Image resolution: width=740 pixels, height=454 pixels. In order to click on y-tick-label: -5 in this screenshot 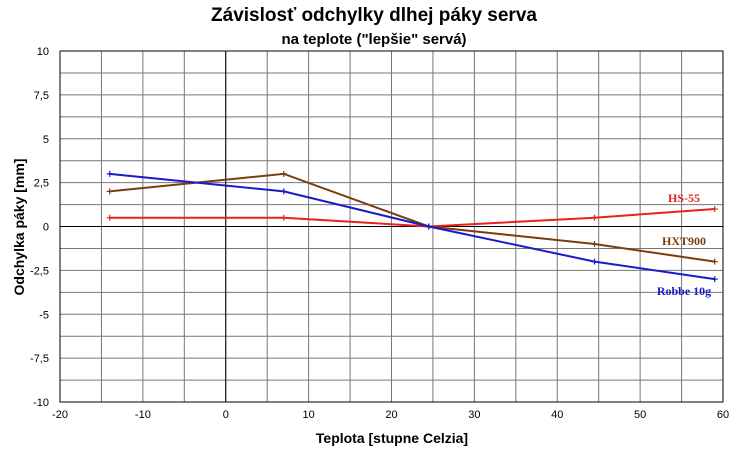, I will do `click(44, 315)`.